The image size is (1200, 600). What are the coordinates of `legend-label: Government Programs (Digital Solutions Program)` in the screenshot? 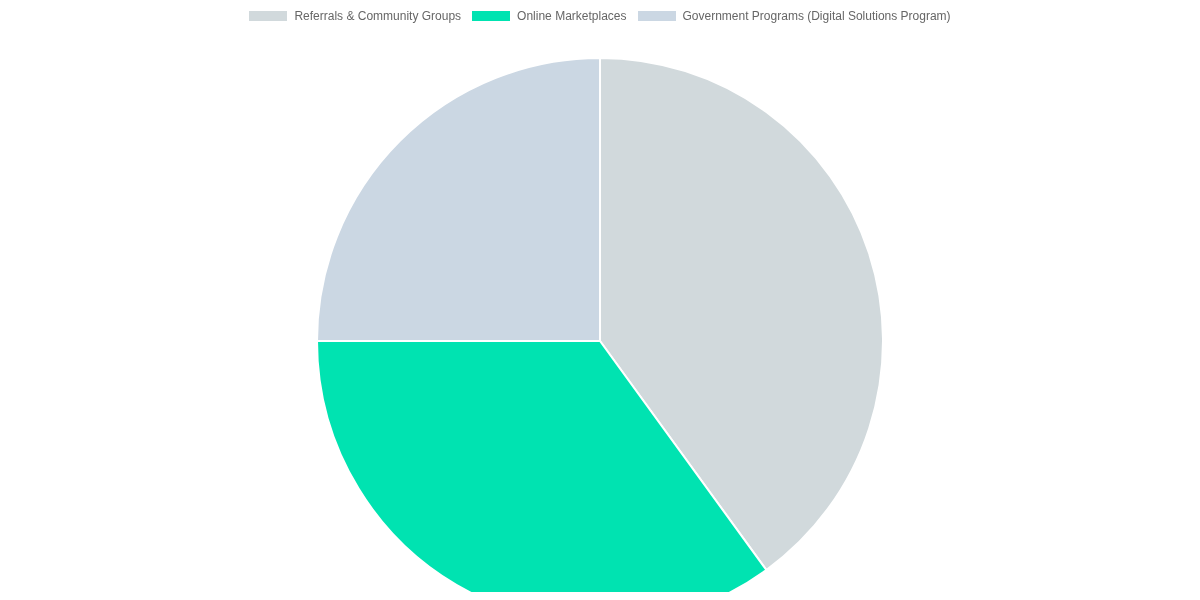 It's located at (816, 16).